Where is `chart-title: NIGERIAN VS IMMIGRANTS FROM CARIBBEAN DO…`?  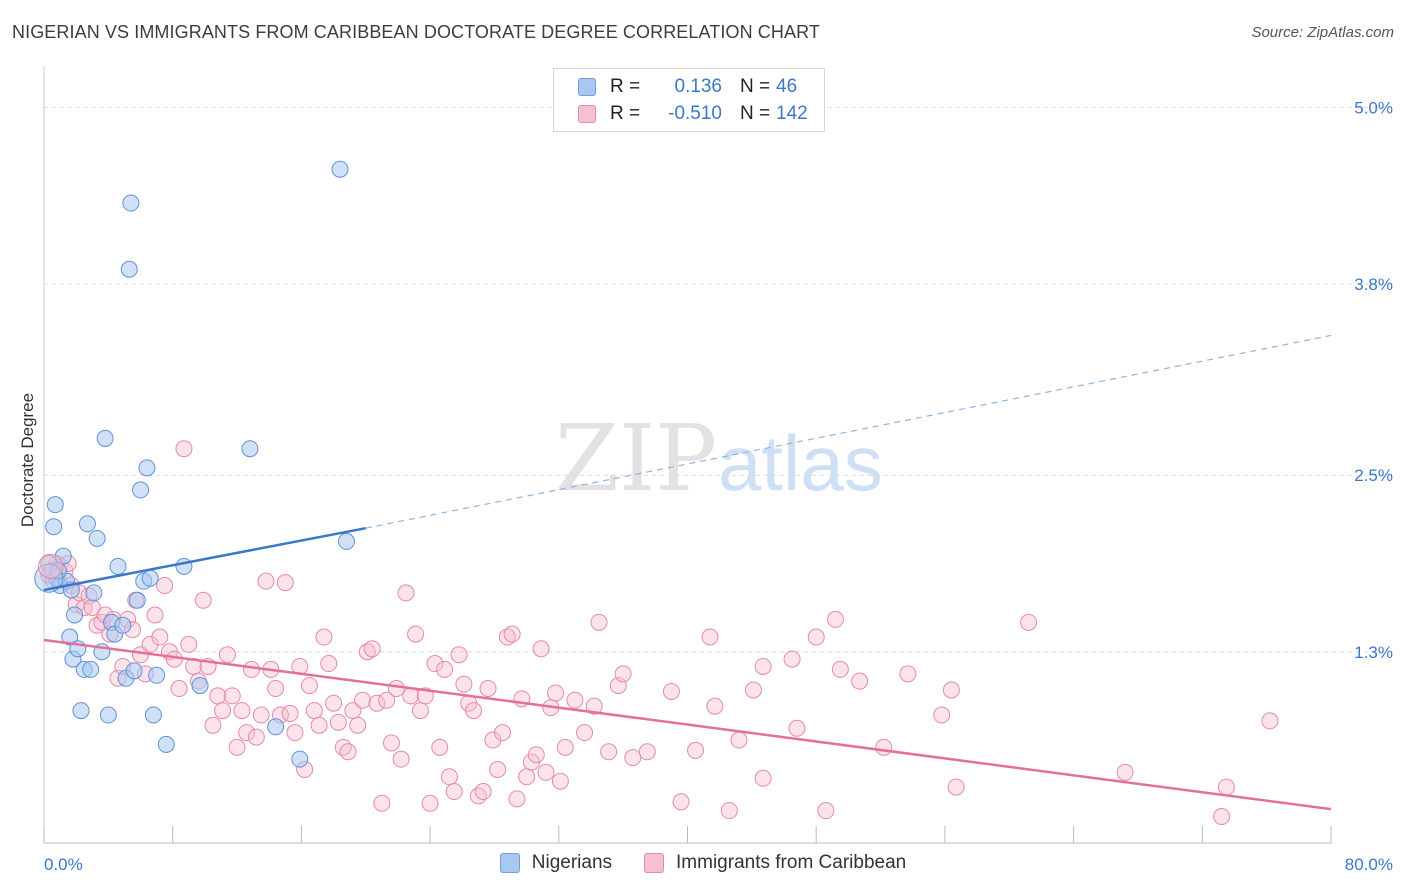
chart-title: NIGERIAN VS IMMIGRANTS FROM CARIBBEAN DO… is located at coordinates (416, 32).